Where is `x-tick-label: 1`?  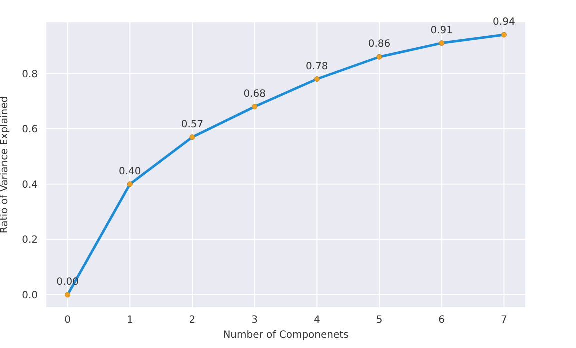
x-tick-label: 1 is located at coordinates (130, 320).